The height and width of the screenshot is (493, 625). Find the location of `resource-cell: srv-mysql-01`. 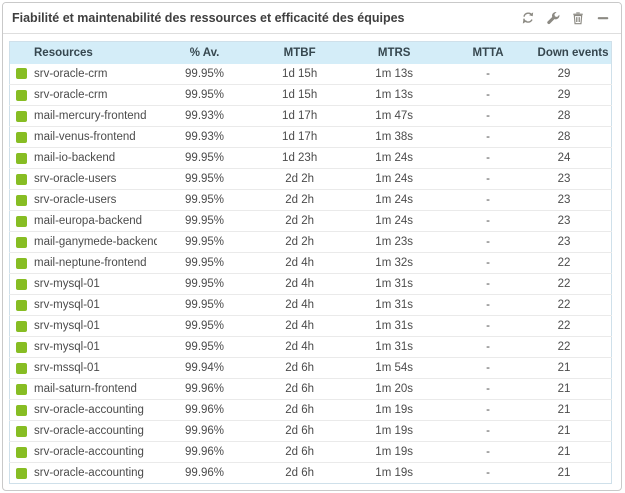

resource-cell: srv-mysql-01 is located at coordinates (83, 347).